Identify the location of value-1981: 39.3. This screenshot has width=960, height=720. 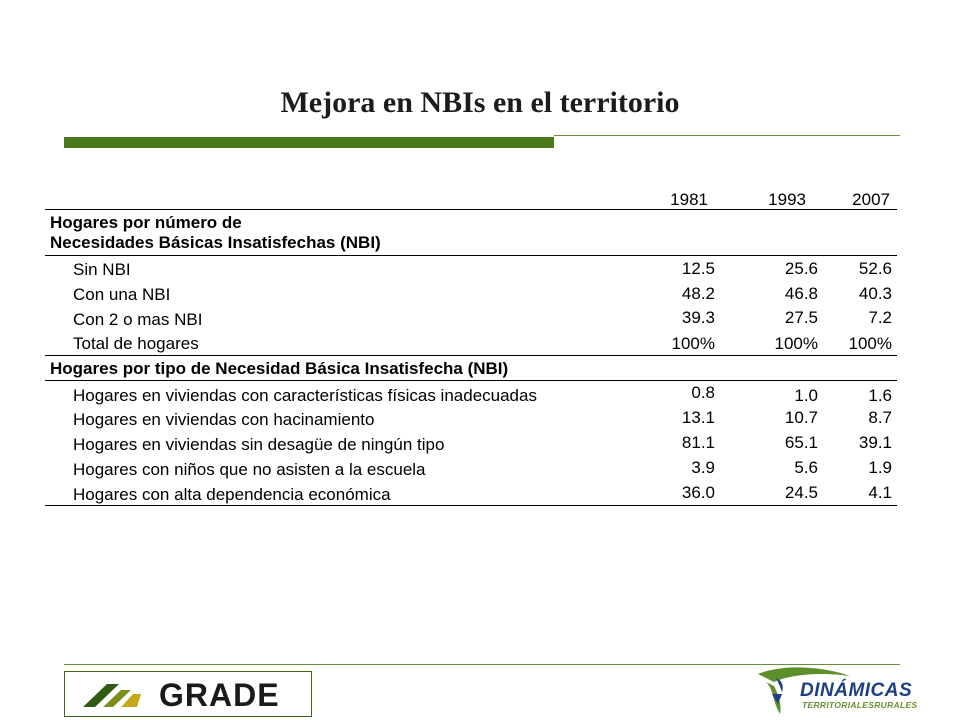
(698, 317).